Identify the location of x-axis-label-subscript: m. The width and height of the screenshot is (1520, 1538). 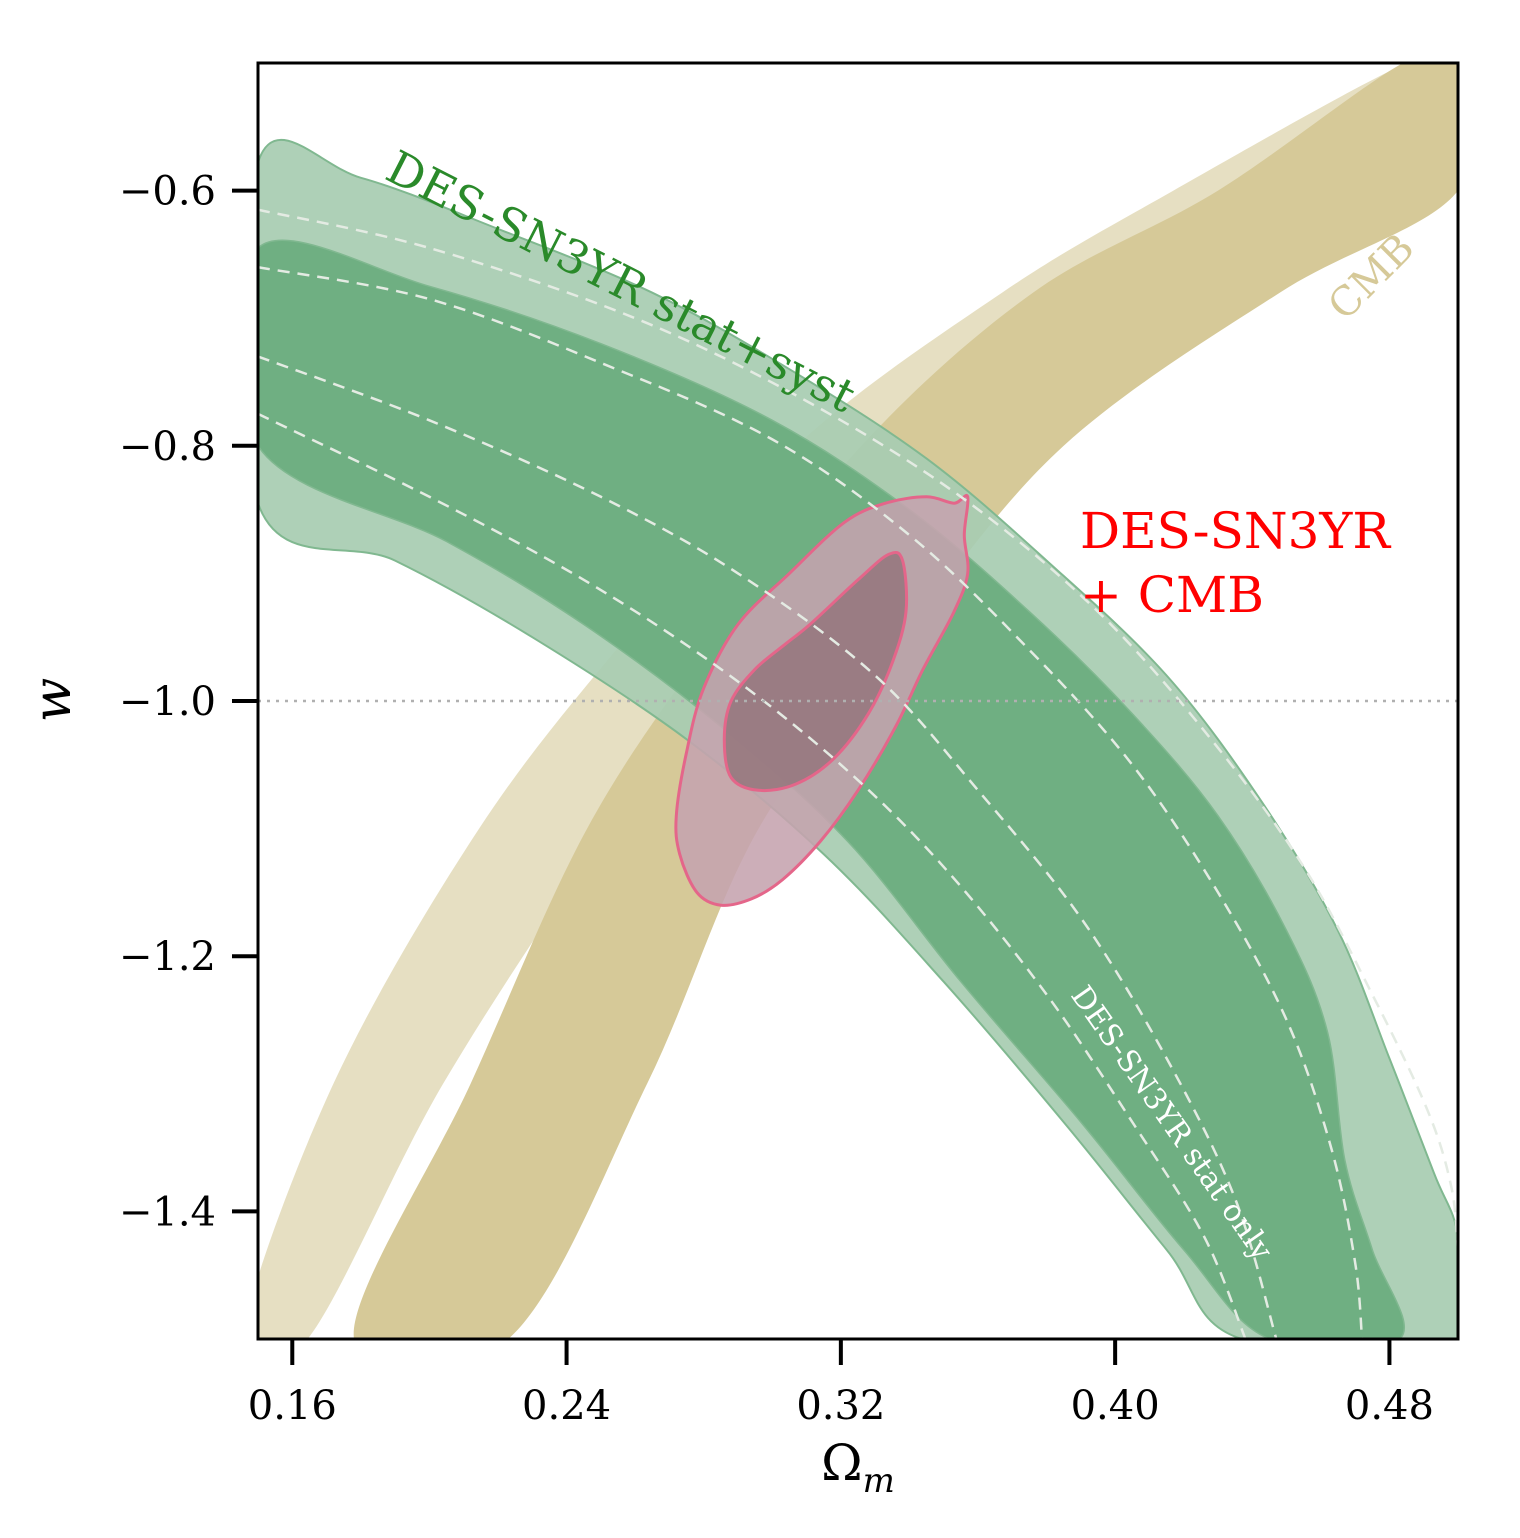
(879, 1481).